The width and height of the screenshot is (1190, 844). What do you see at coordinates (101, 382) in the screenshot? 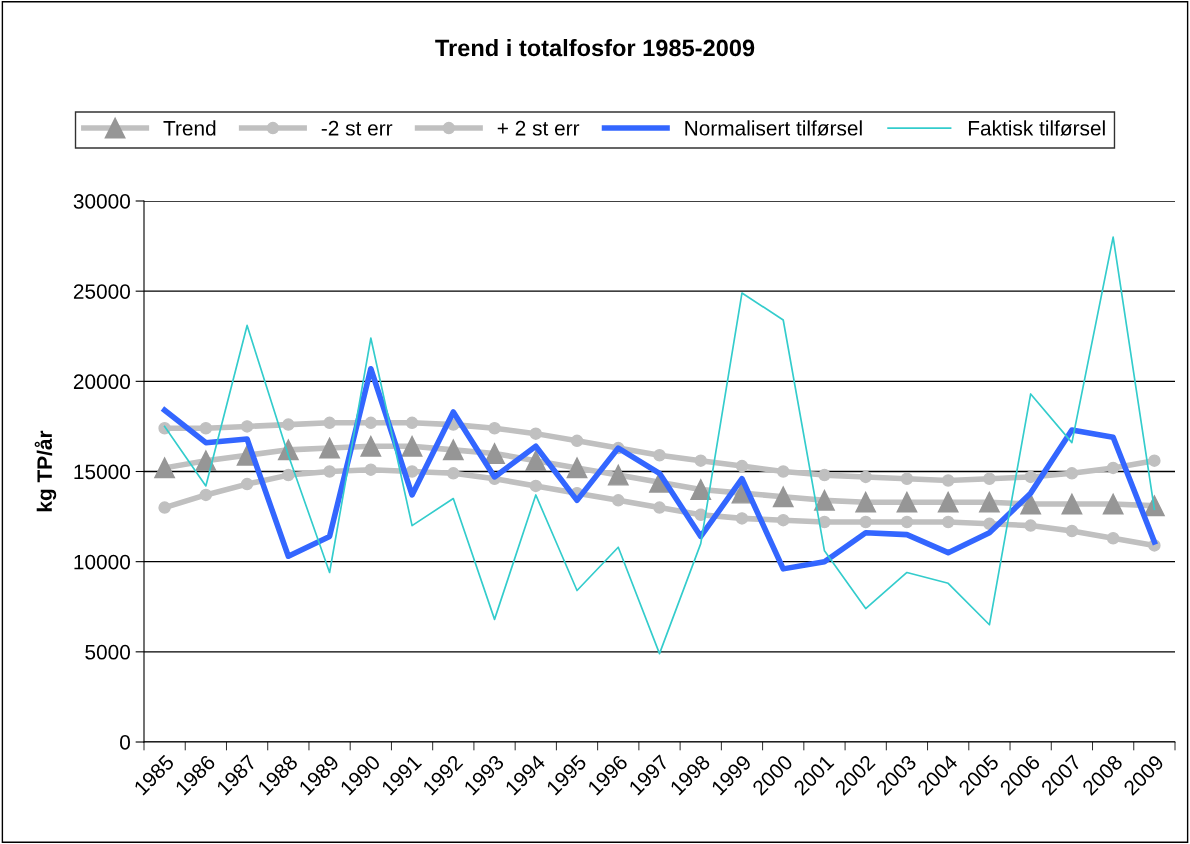
I see `y-tick-label: 20000` at bounding box center [101, 382].